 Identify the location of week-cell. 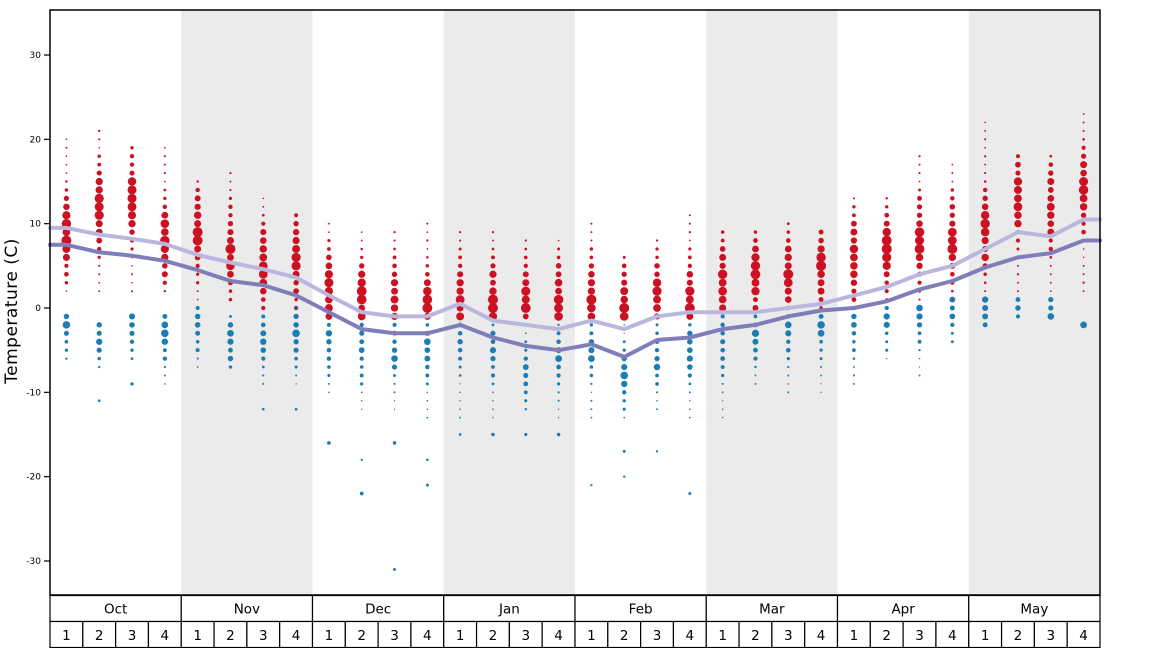
(853, 634).